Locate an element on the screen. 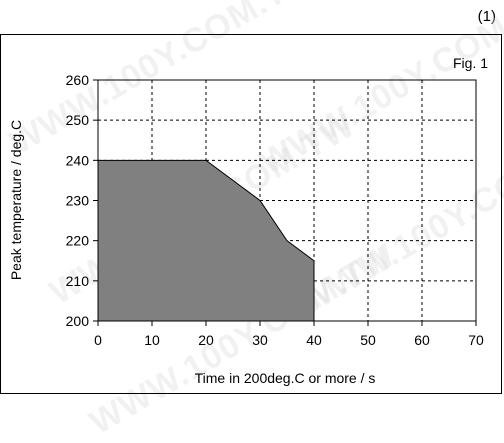 Image resolution: width=504 pixels, height=443 pixels. x-tick-label: 40 is located at coordinates (314, 340).